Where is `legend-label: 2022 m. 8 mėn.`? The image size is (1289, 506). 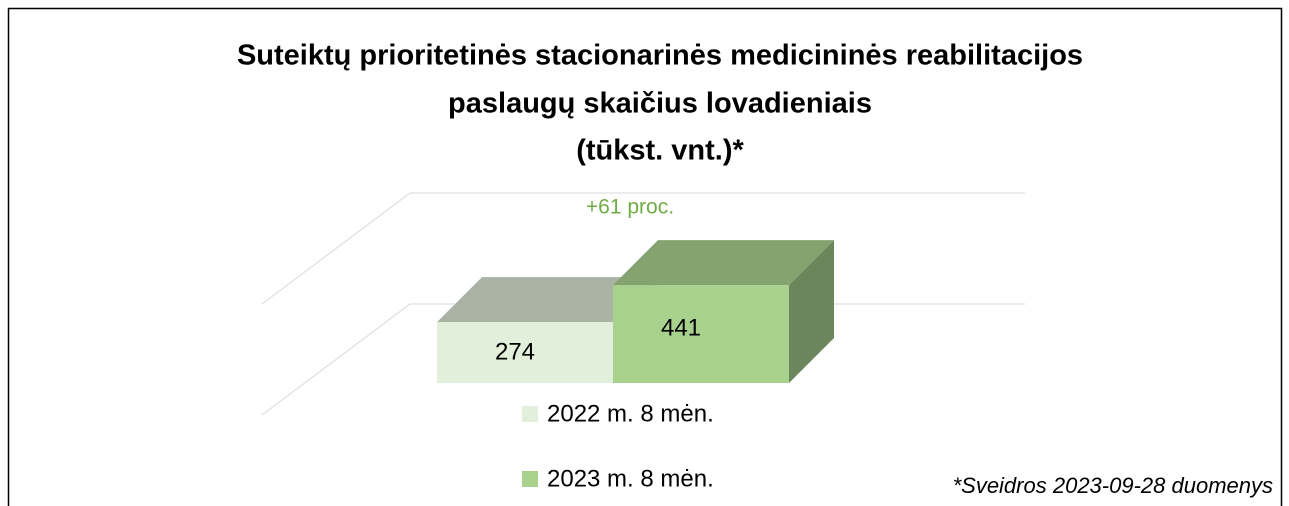
legend-label: 2022 m. 8 mėn. is located at coordinates (630, 413).